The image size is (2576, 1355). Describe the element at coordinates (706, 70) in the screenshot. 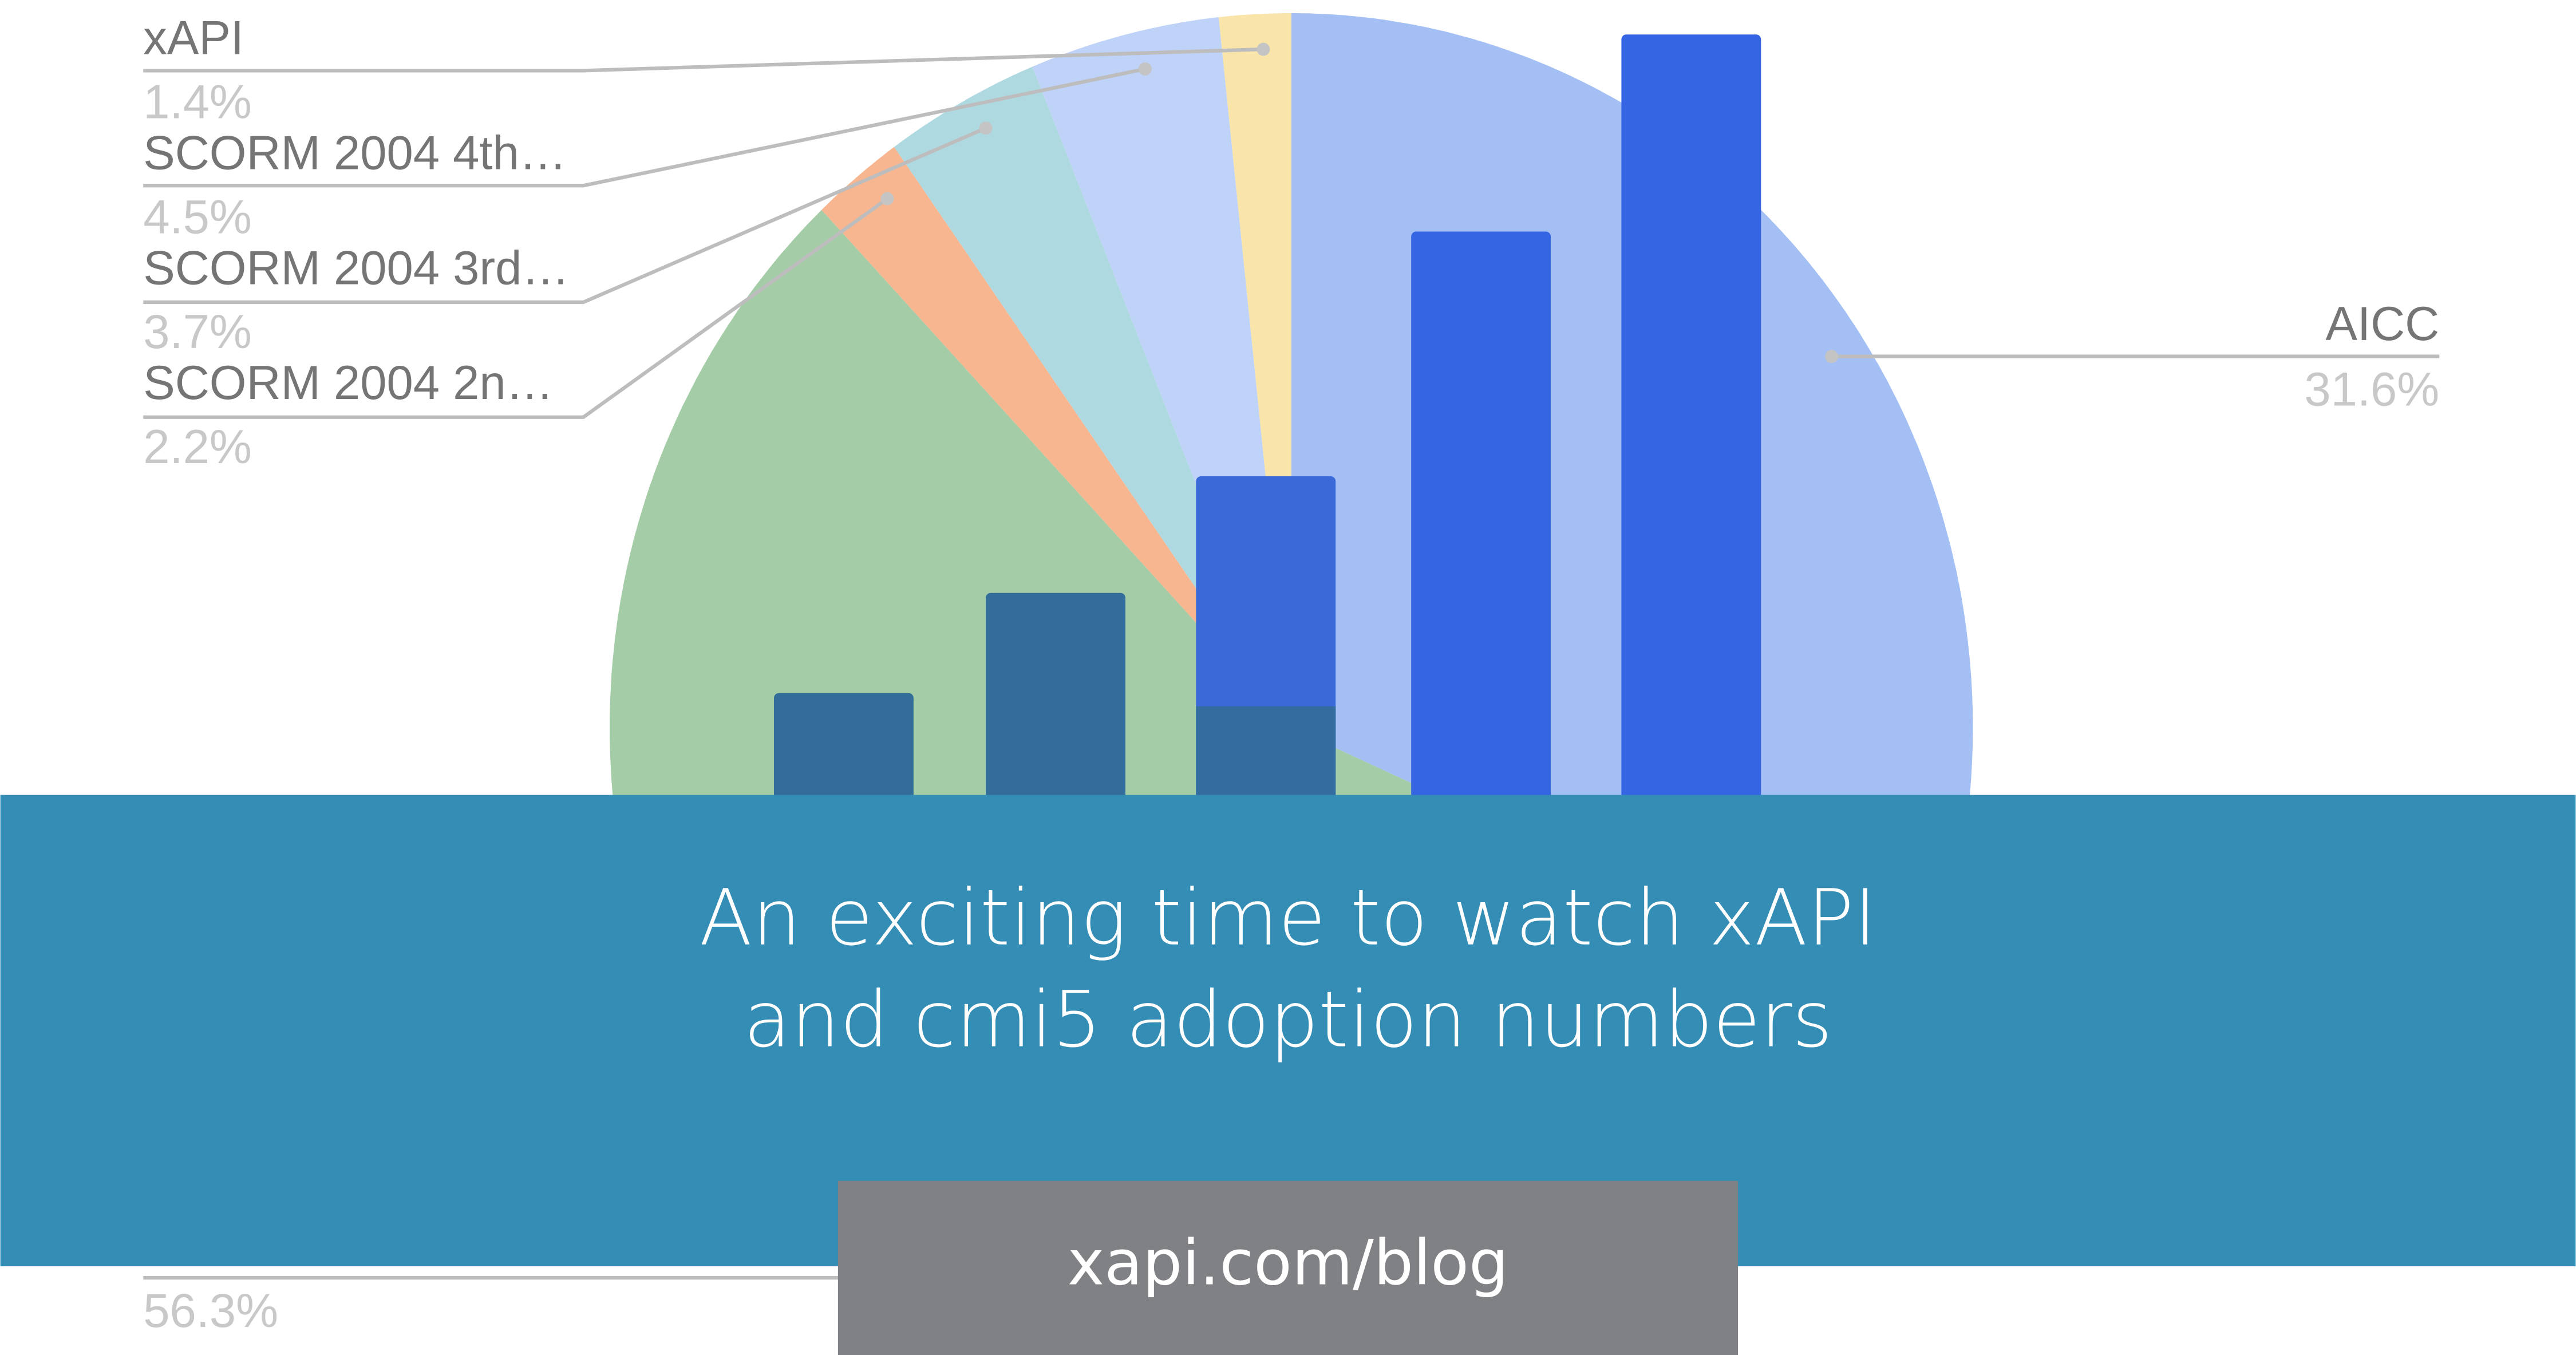

I see `callout-xapi: xAPI 1.4%` at that location.